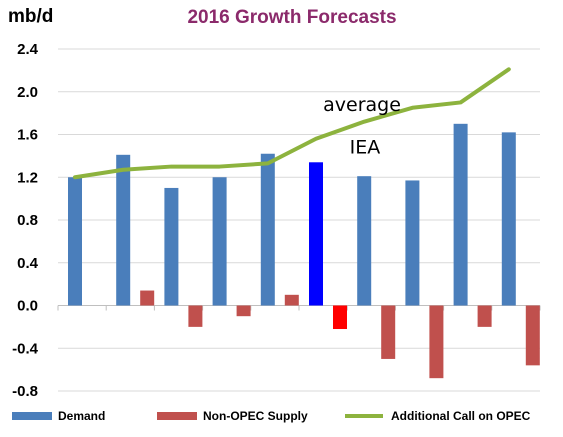 The height and width of the screenshot is (437, 563). Describe the element at coordinates (27, 92) in the screenshot. I see `y-tick-label: 2.0` at that location.